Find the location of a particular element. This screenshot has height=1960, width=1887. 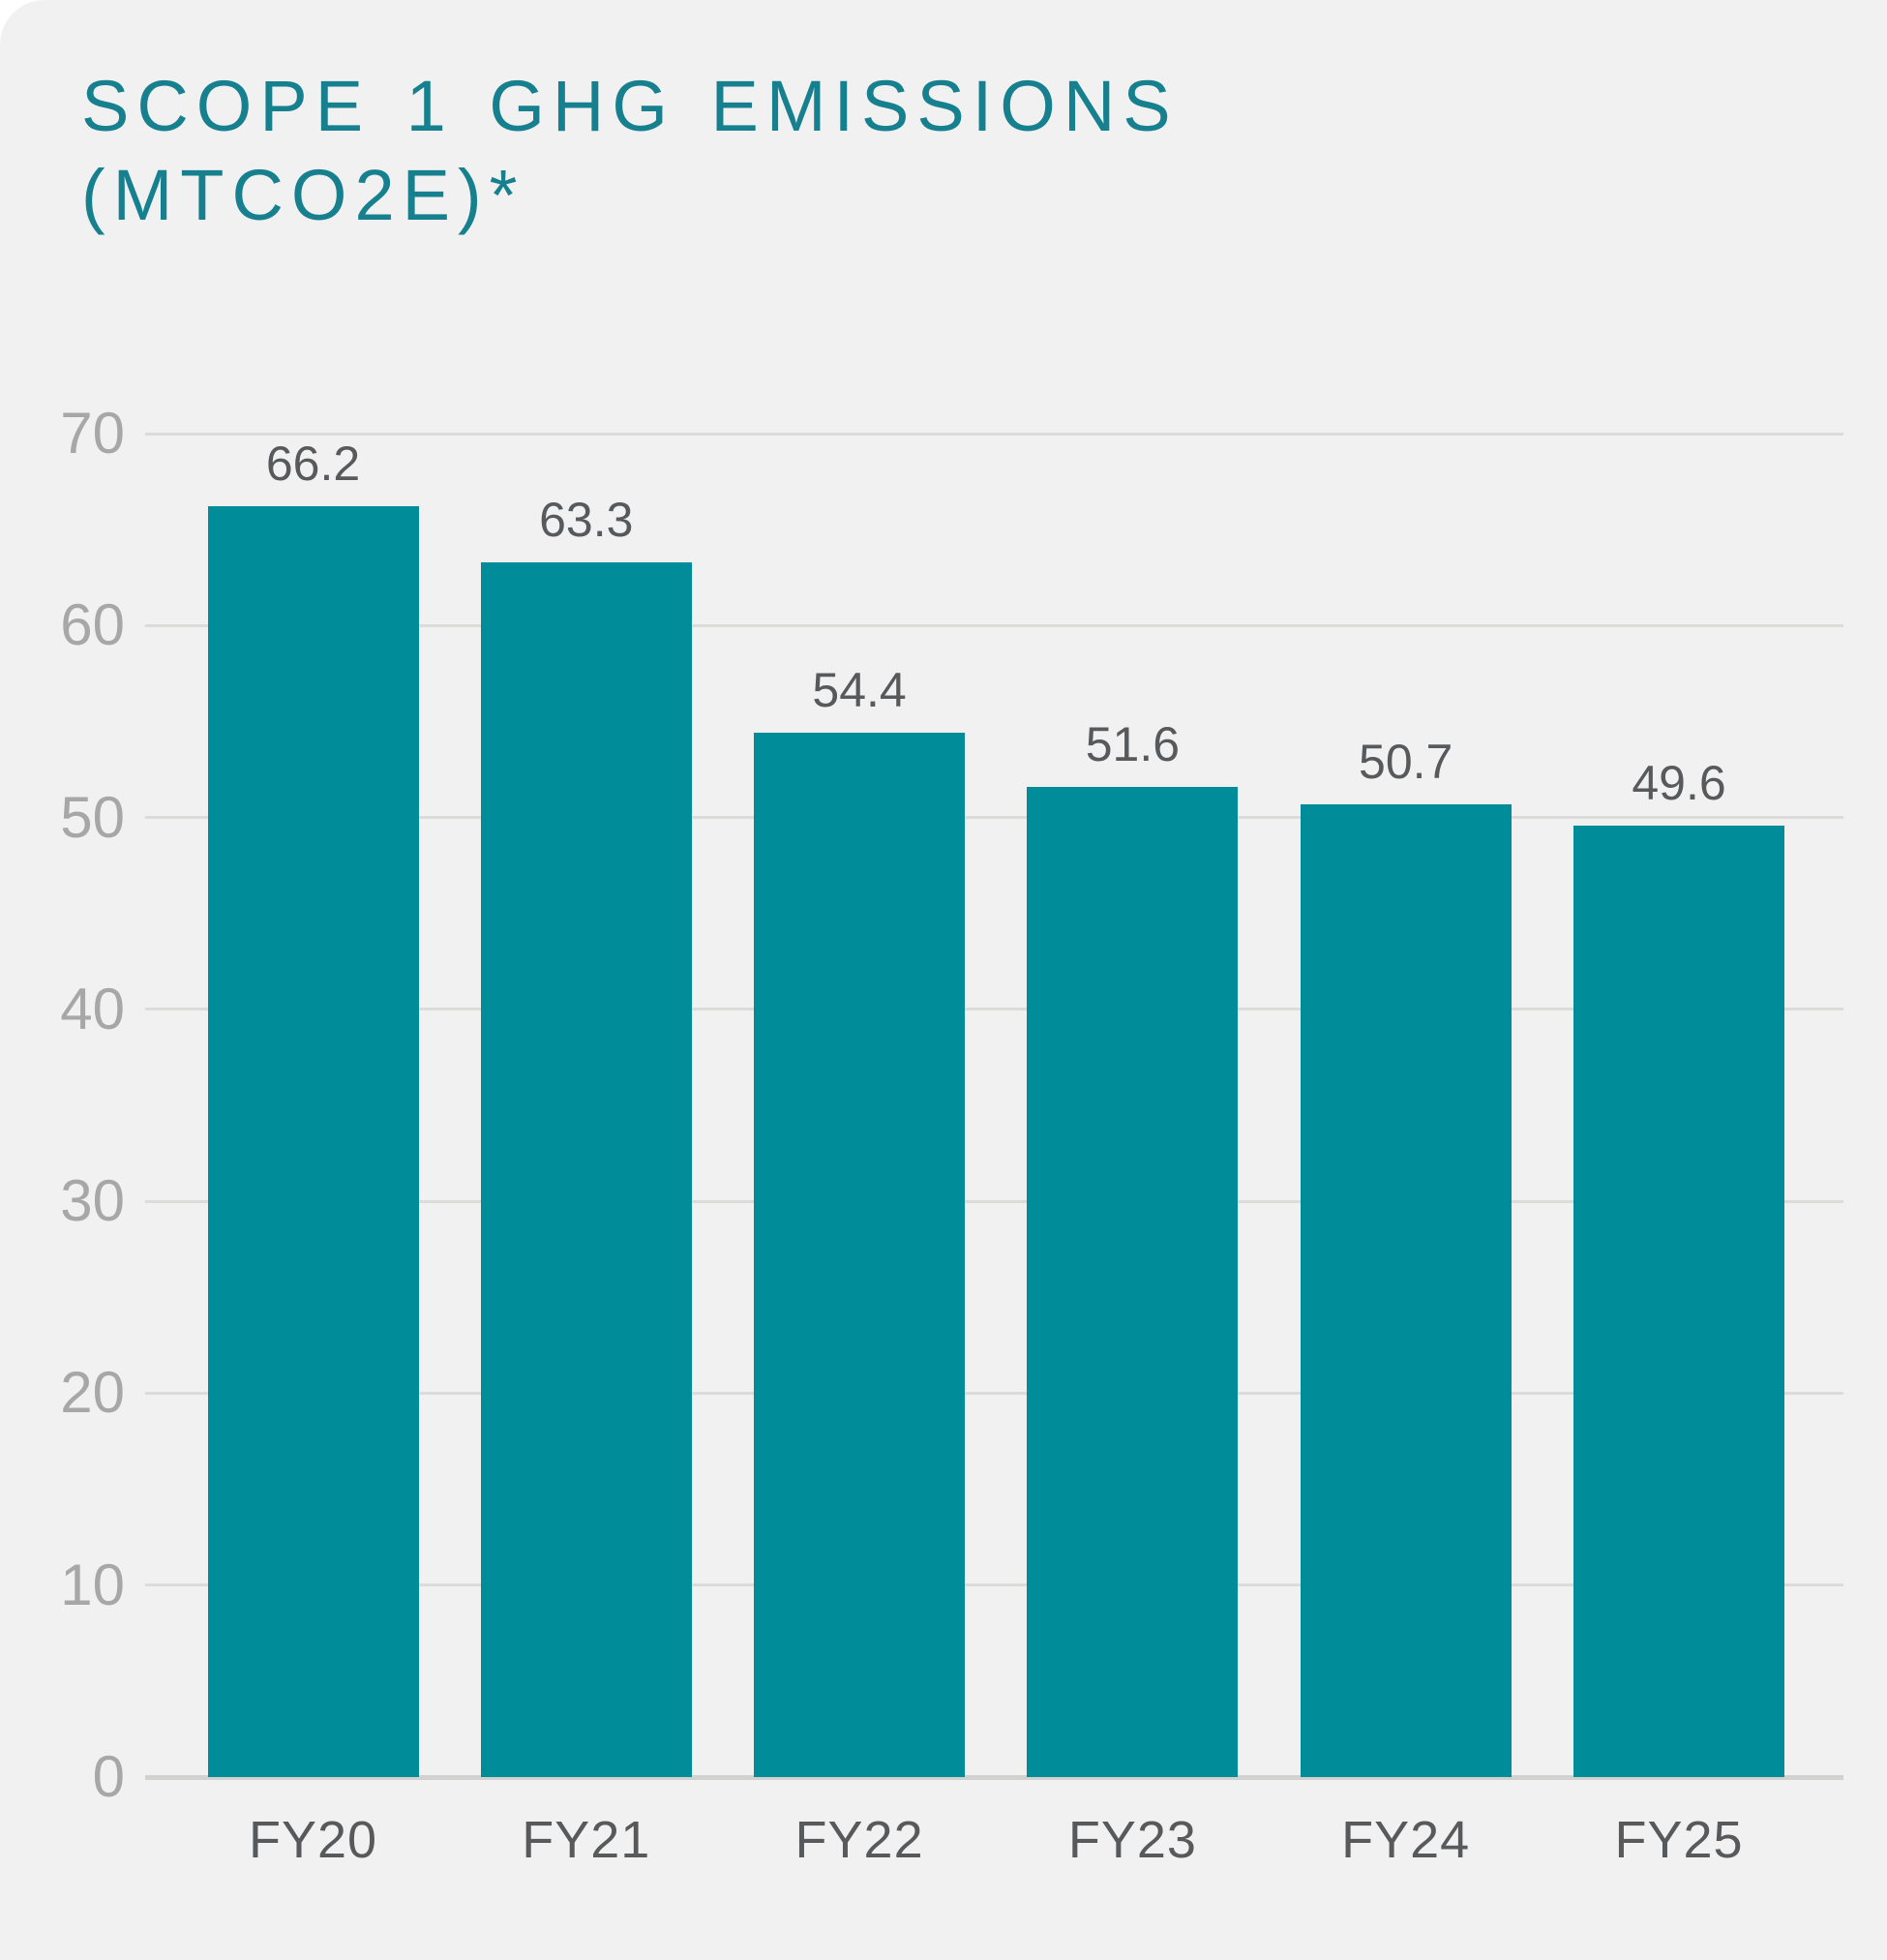

bar-FY21 is located at coordinates (586, 1169).